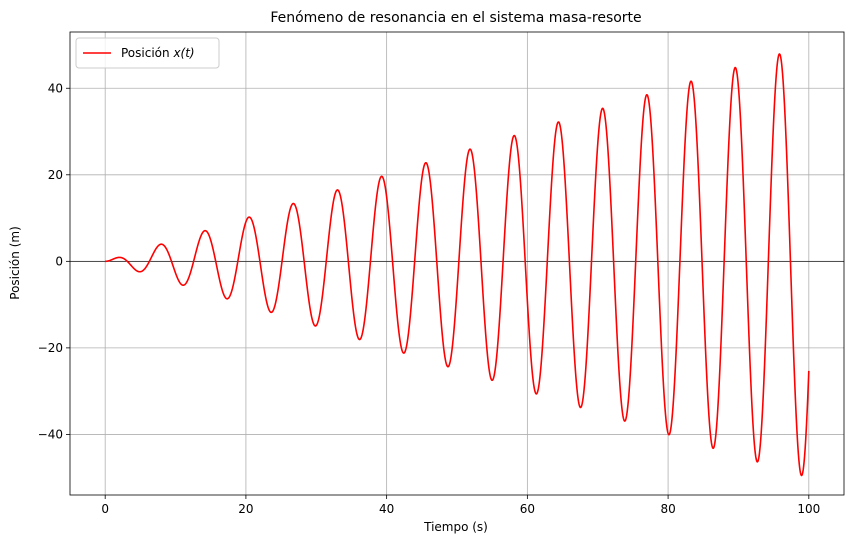 The height and width of the screenshot is (545, 853). I want to click on y-tick-label: 0, so click(59, 261).